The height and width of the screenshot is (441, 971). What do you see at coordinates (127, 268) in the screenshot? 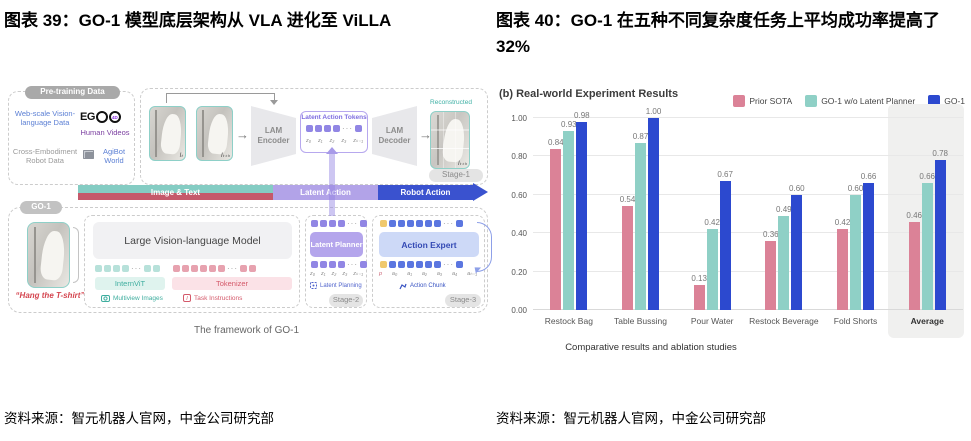
I see `internvit-token-row: ···` at bounding box center [127, 268].